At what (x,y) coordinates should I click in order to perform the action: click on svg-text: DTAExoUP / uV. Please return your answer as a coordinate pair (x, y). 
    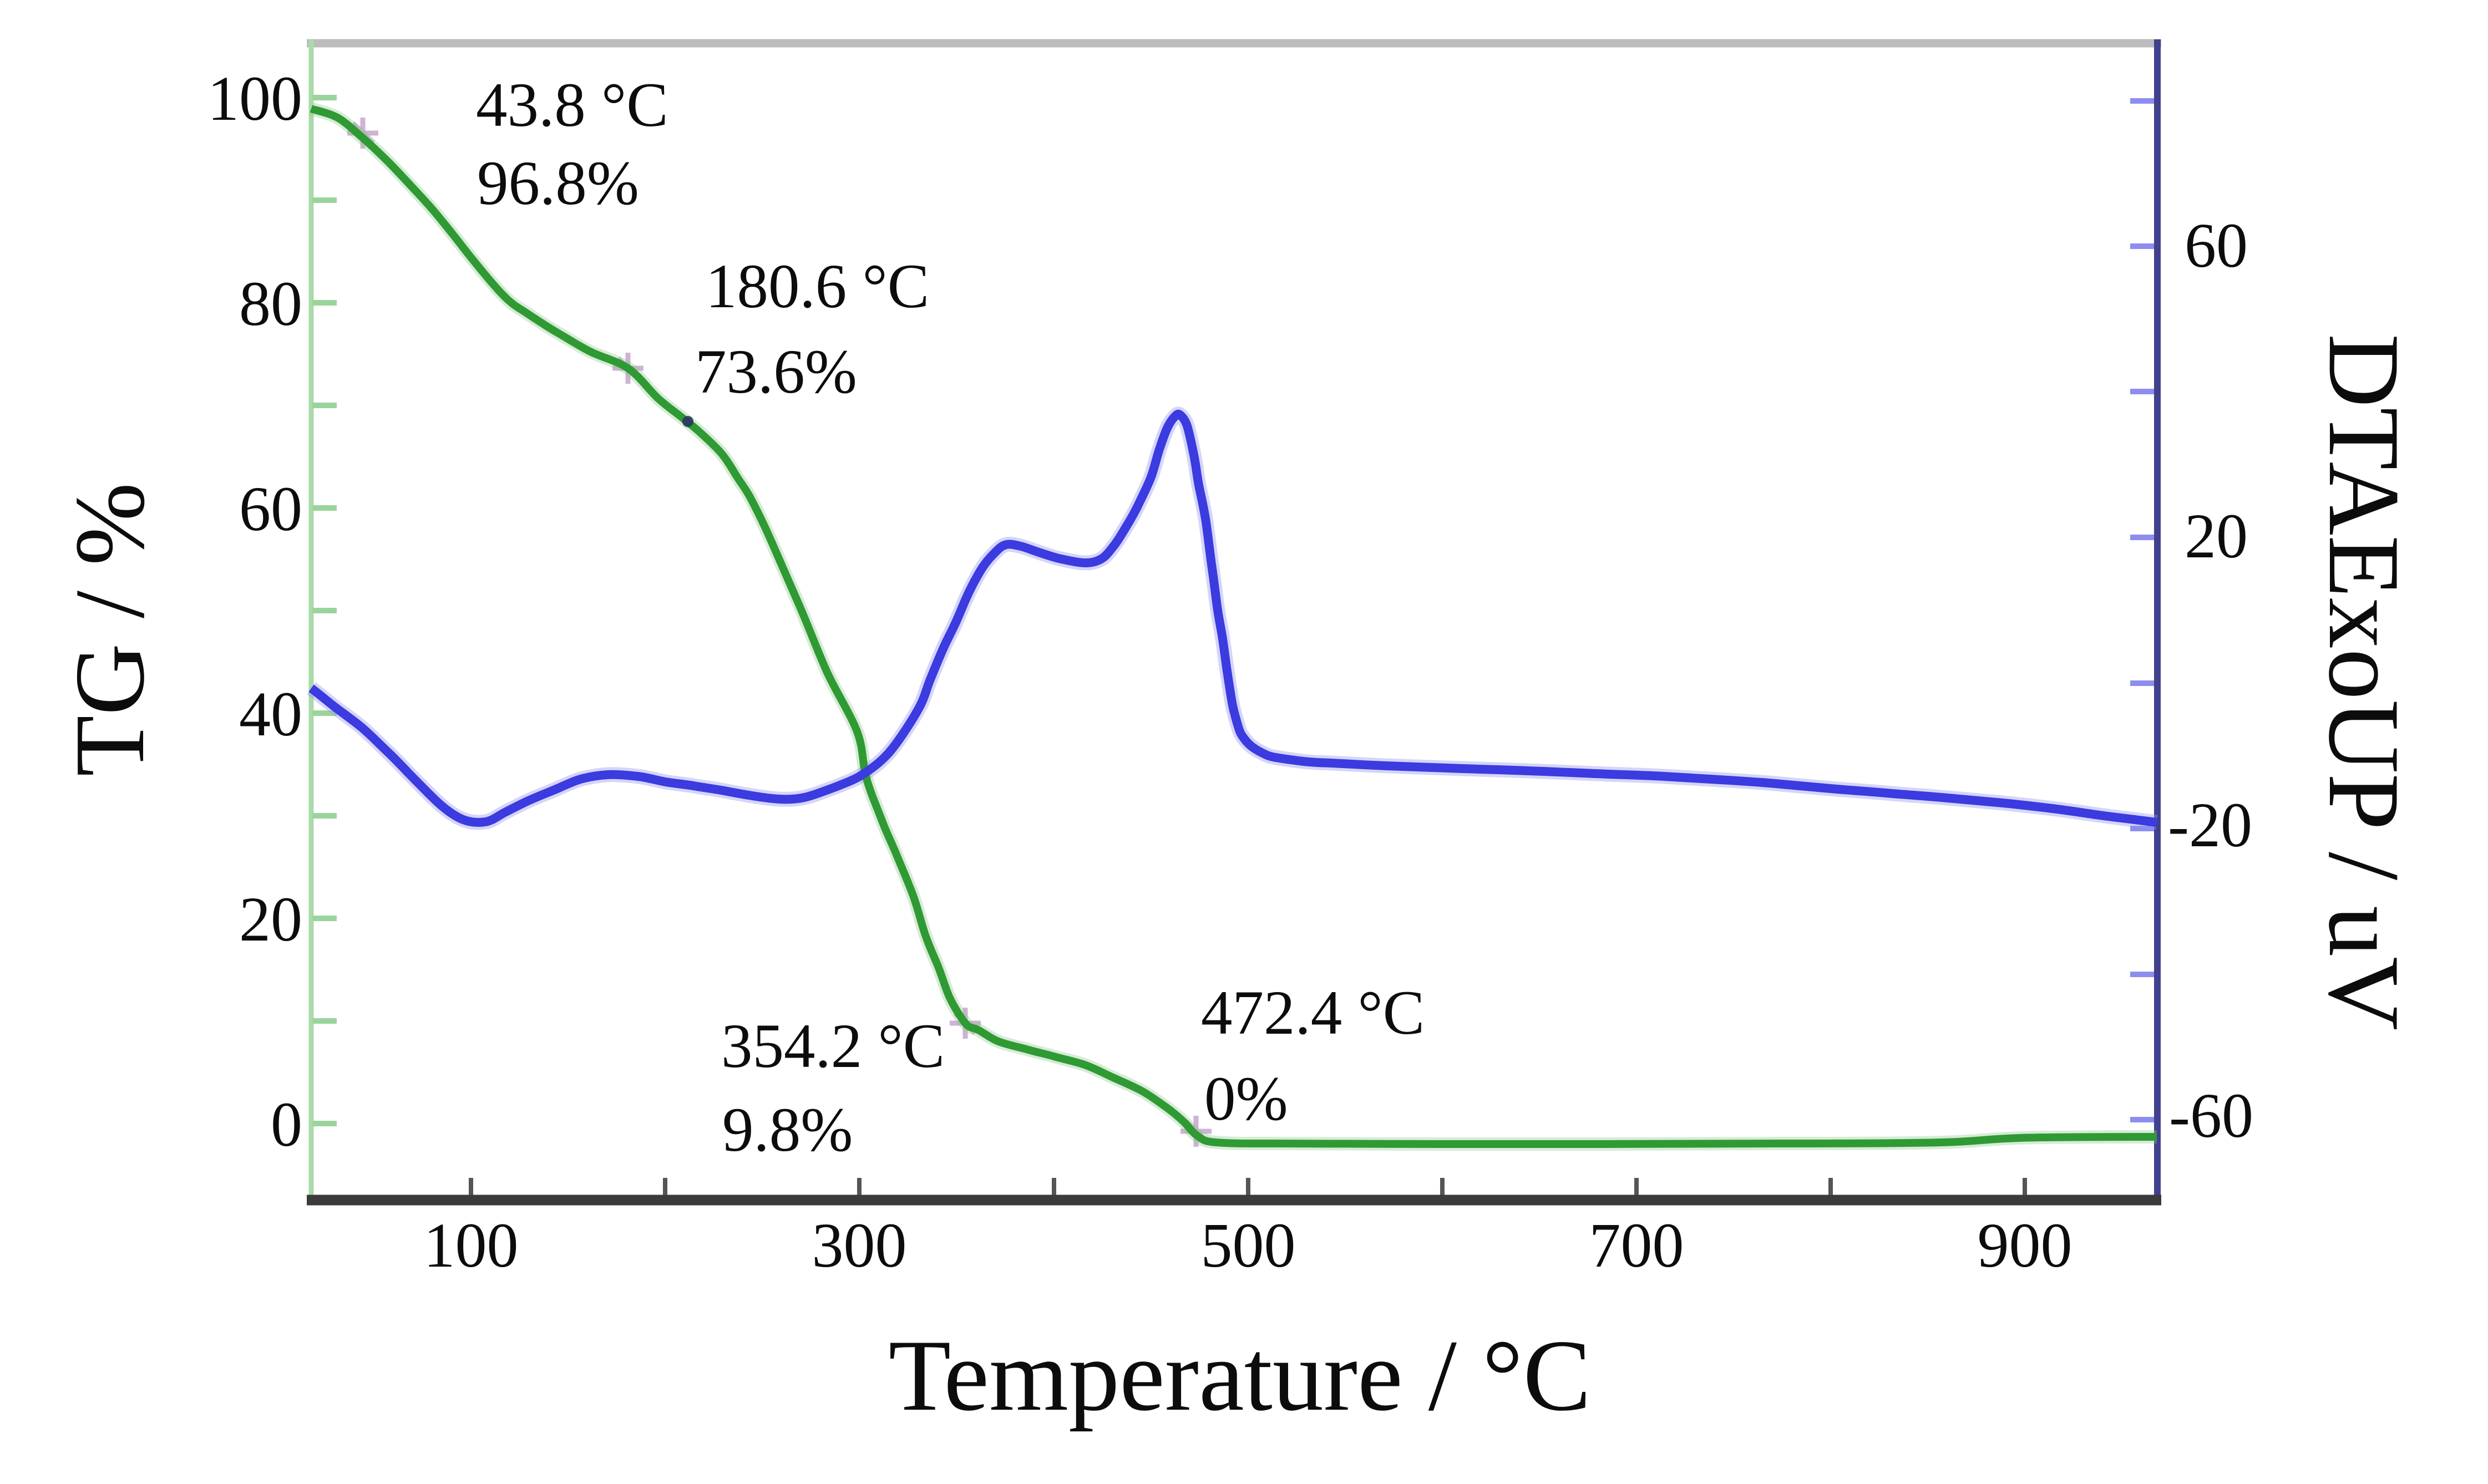
    Looking at the image, I should click on (2364, 682).